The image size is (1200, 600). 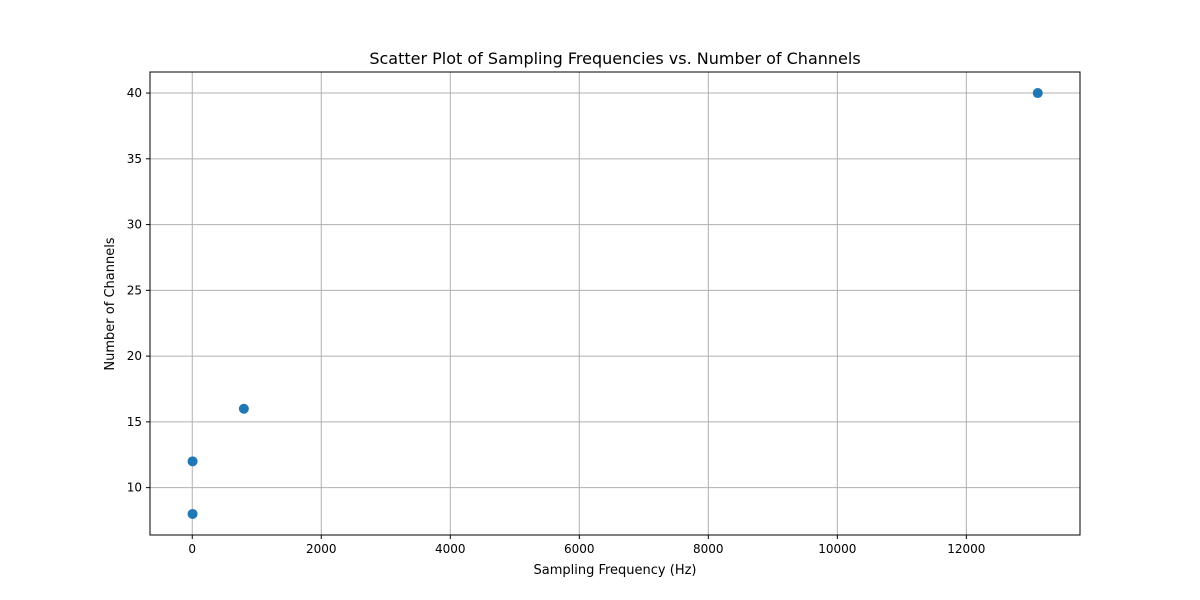 I want to click on x-tick-label: 12000, so click(x=966, y=549).